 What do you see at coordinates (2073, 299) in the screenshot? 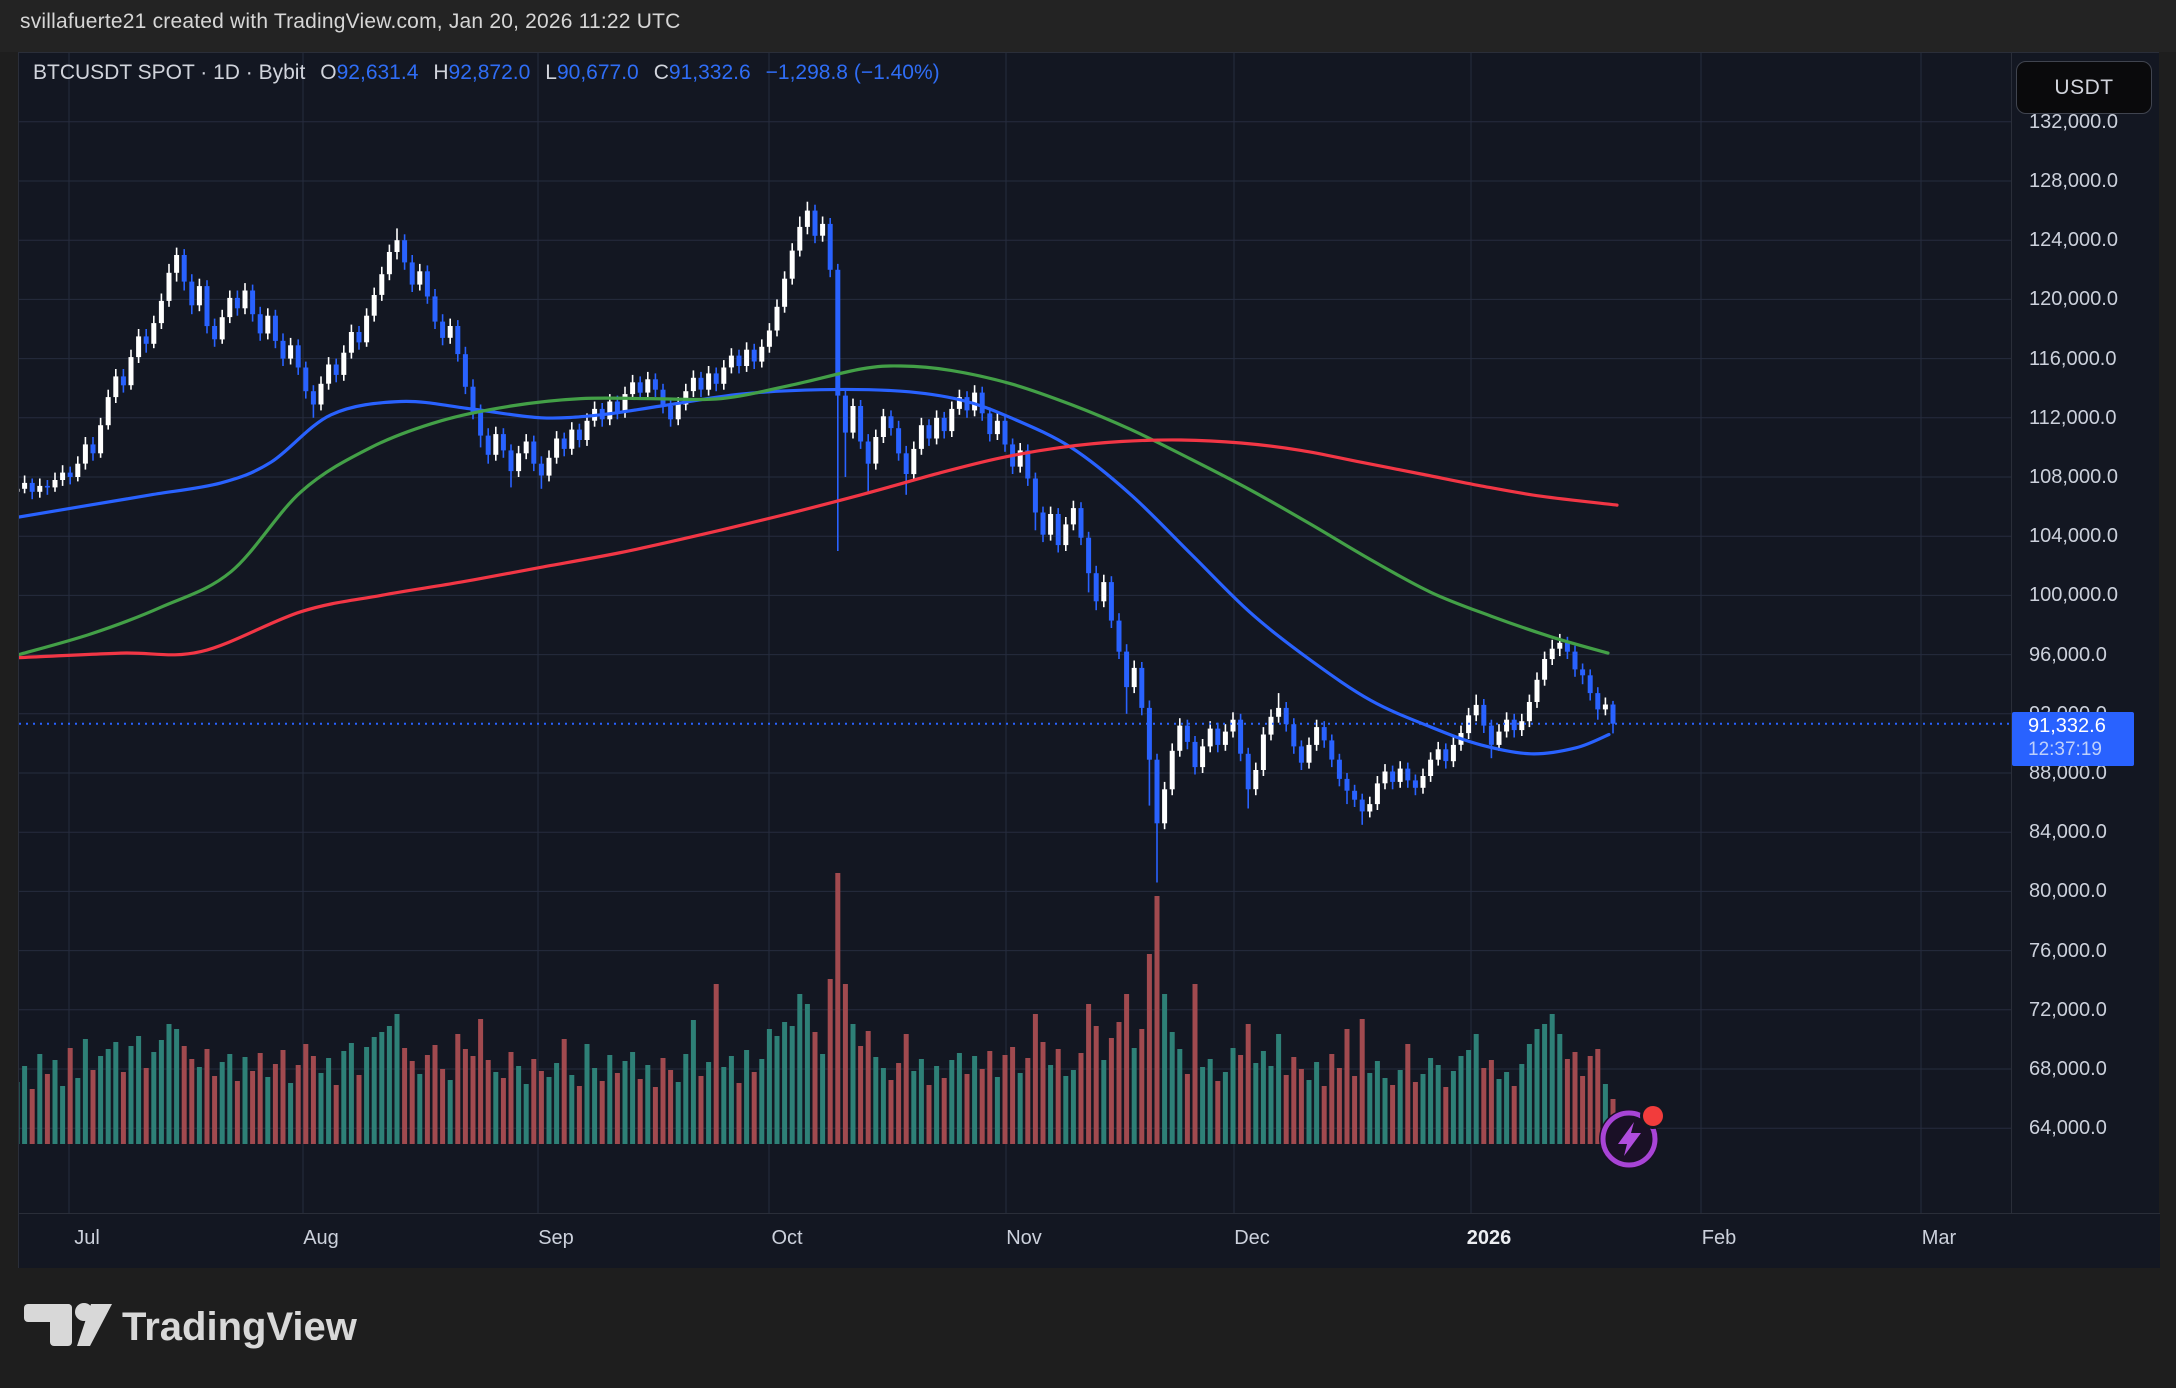
I see `price-axis-label: 120,000.0` at bounding box center [2073, 299].